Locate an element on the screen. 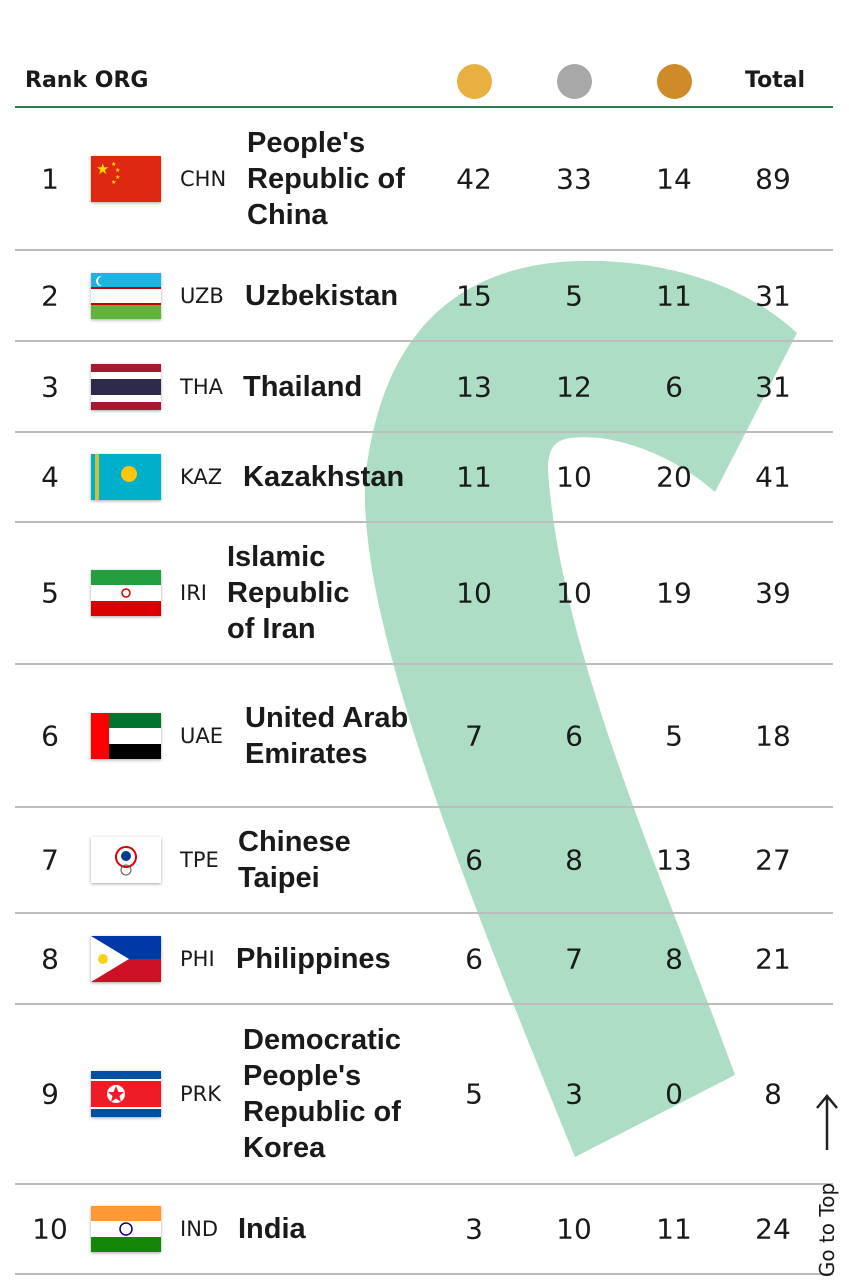 This screenshot has width=849, height=1280. go-to-top-button: Go to Top is located at coordinates (827, 1185).